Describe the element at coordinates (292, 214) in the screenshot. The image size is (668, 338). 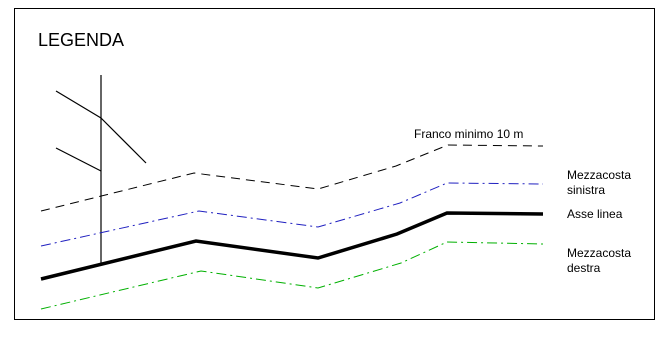
I see `mezzacosta-sinistra-line` at that location.